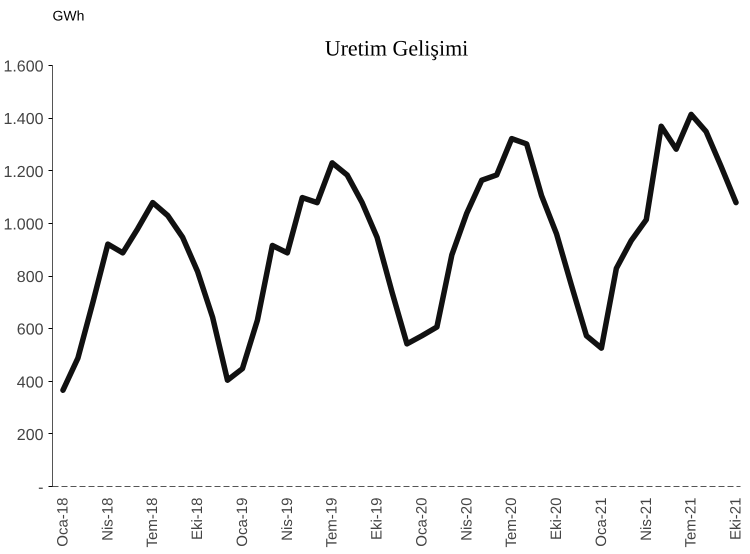  Describe the element at coordinates (197, 518) in the screenshot. I see `x-tick-label: Eki-18` at that location.